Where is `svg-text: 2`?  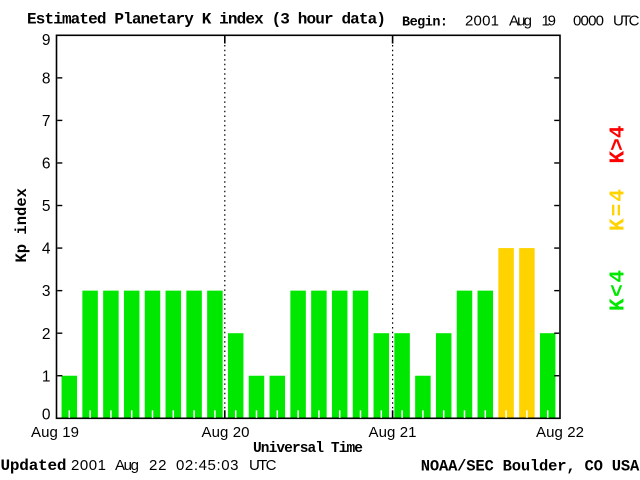 svg-text: 2 is located at coordinates (46, 334).